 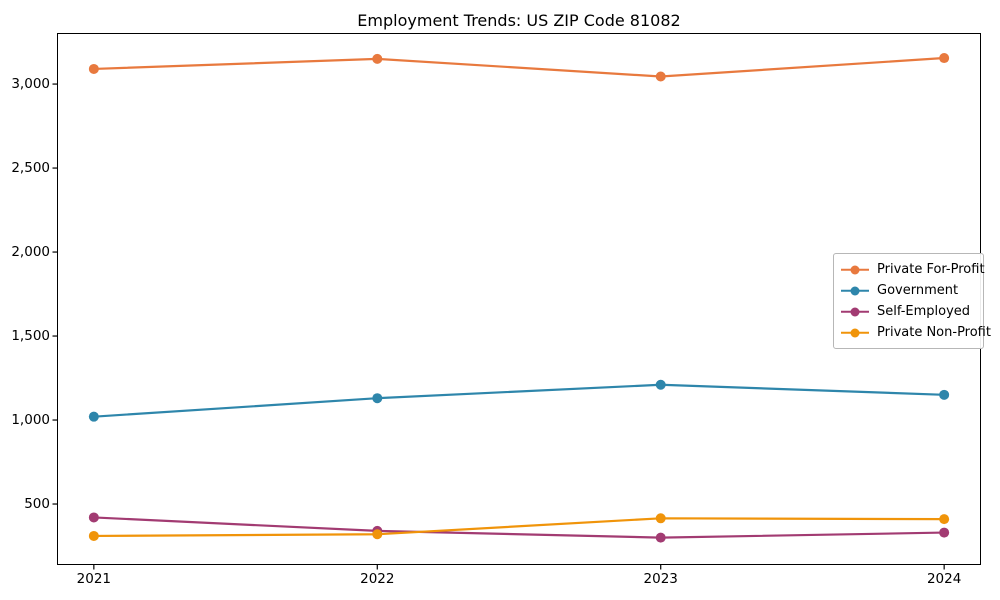 What do you see at coordinates (931, 269) in the screenshot?
I see `legend-label: Private For-Profit` at bounding box center [931, 269].